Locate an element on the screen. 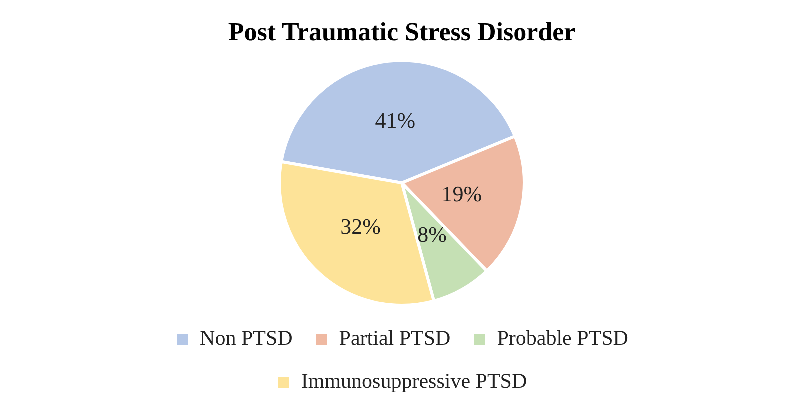 The width and height of the screenshot is (804, 409). legend-label: Partial PTSD is located at coordinates (395, 338).